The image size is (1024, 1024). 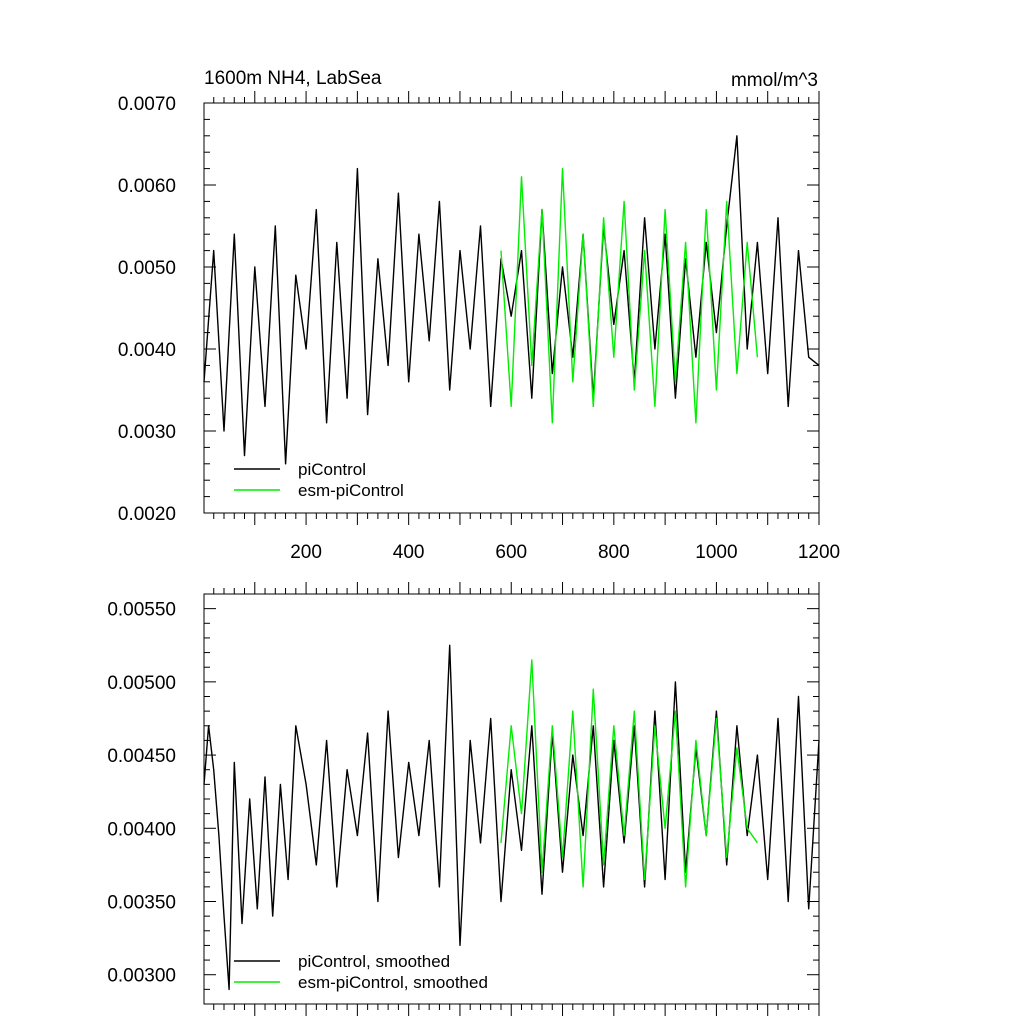 What do you see at coordinates (819, 552) in the screenshot?
I see `x-tick-label: 1200` at bounding box center [819, 552].